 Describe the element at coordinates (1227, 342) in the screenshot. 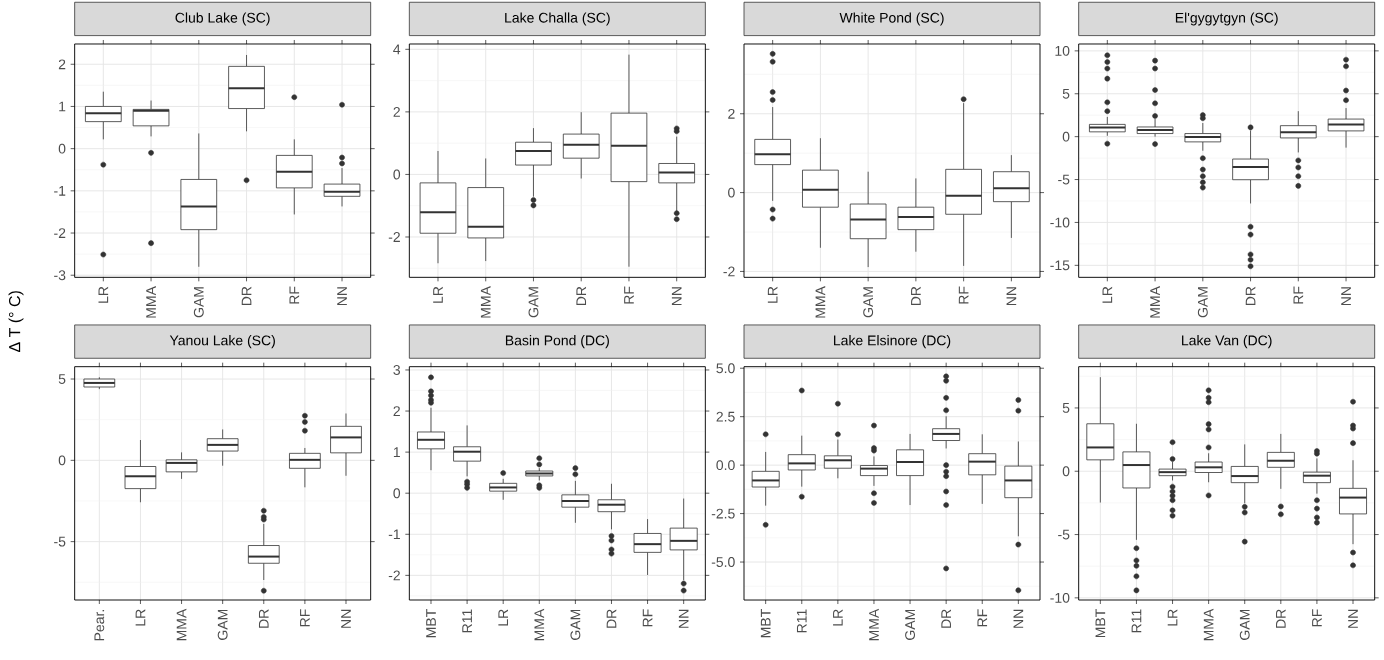

I see `chart-title: Lake Van (DC)` at that location.